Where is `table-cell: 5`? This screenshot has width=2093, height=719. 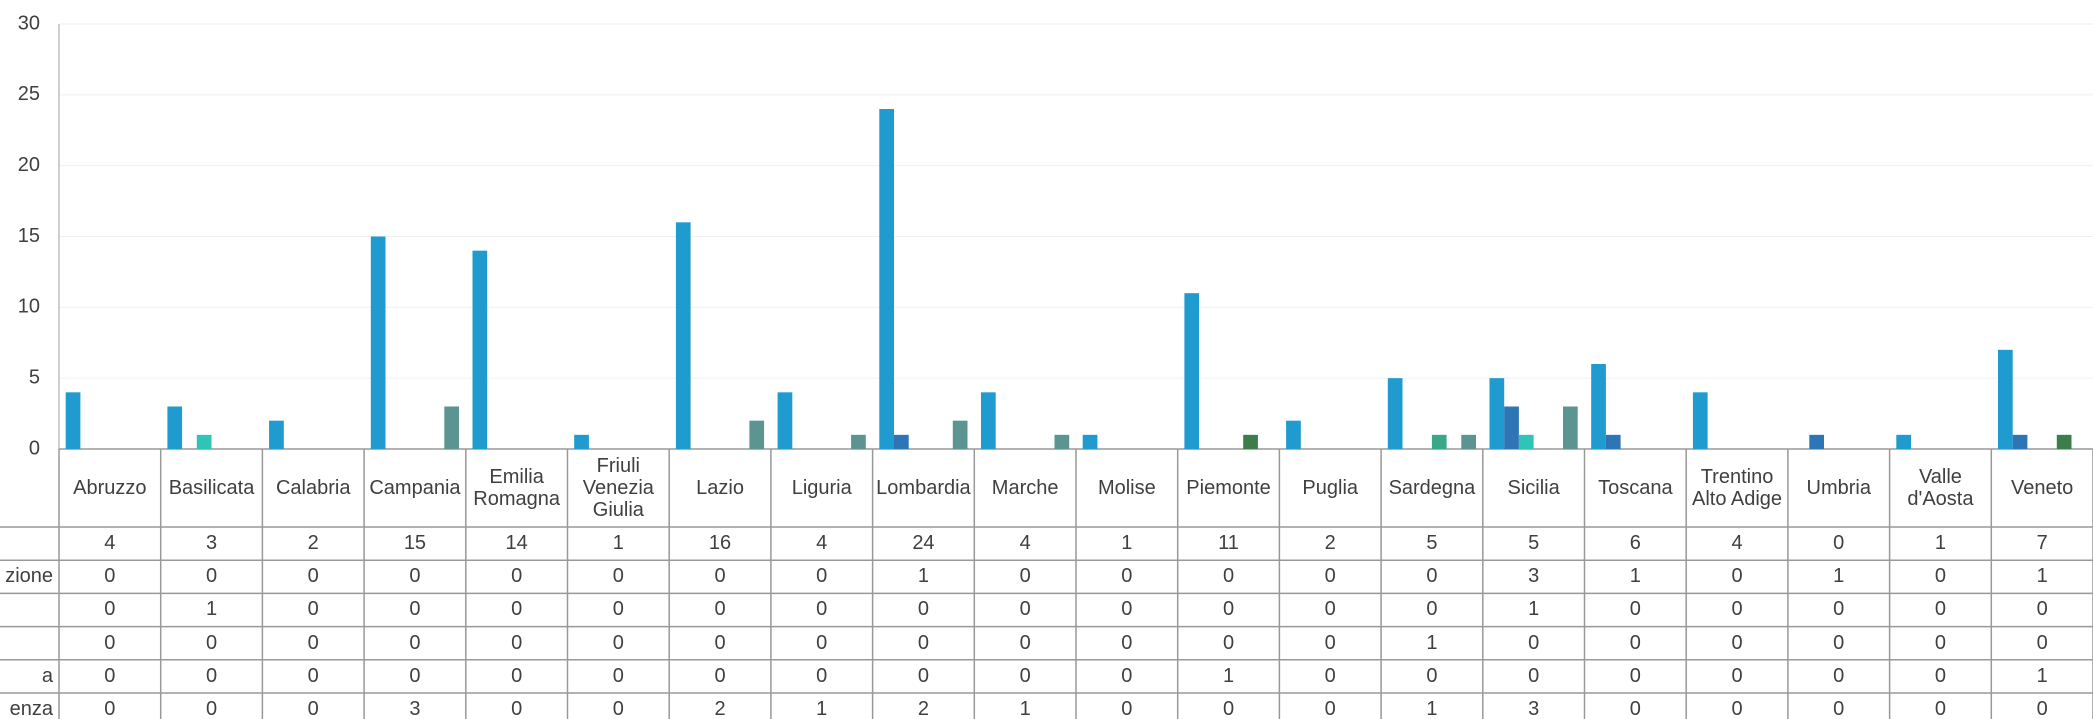
table-cell: 5 is located at coordinates (1534, 543).